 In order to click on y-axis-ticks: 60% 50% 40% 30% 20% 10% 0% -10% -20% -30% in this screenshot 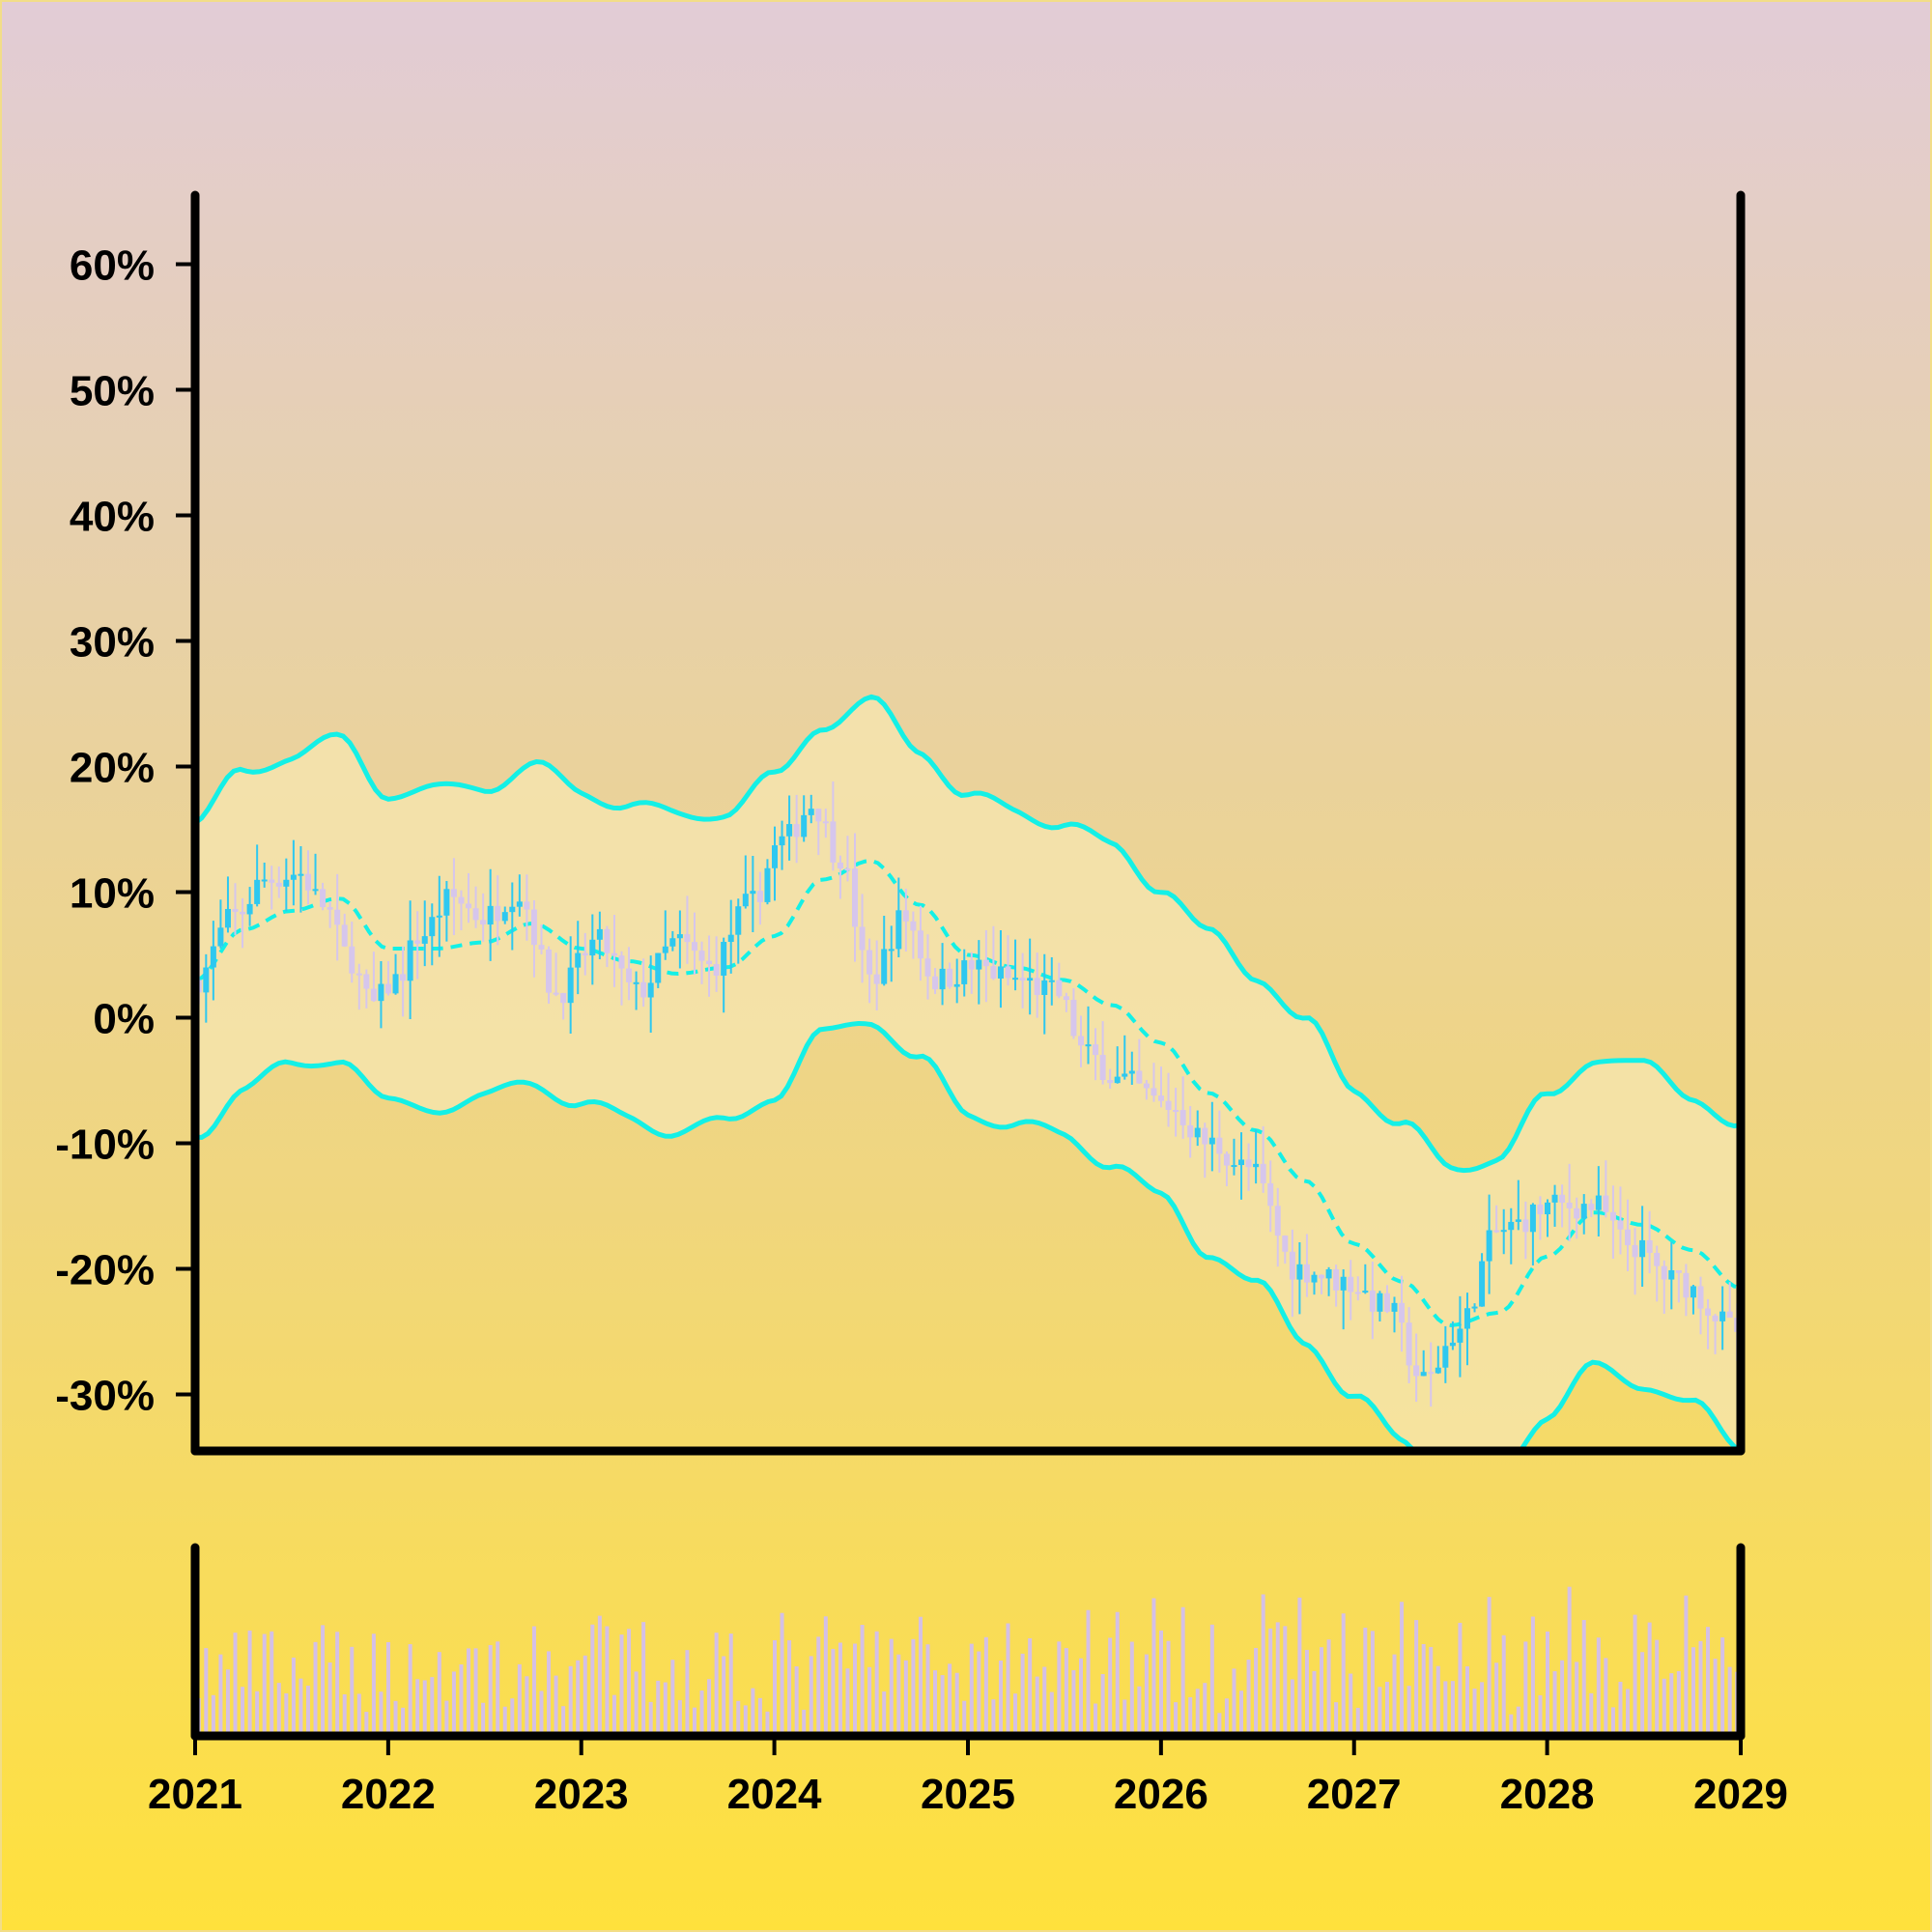, I will do `click(125, 831)`.